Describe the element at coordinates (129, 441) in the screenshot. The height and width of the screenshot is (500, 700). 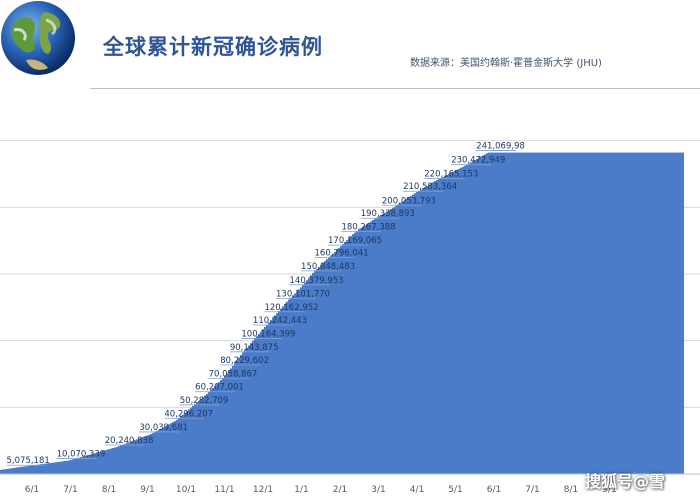
I see `milestone-label: 20,240,838` at that location.